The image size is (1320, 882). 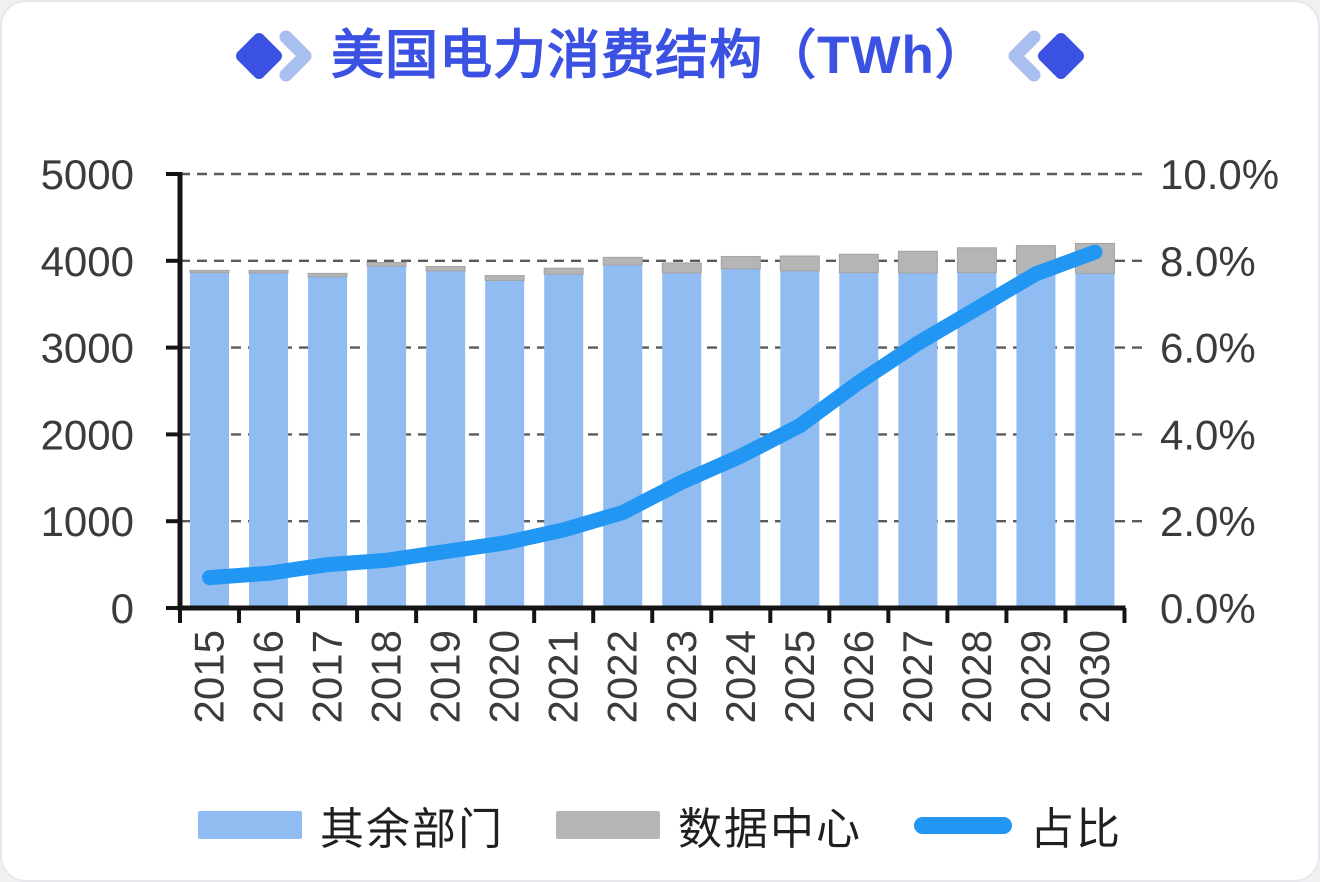 I want to click on right-axis-label-8.0%: 8.0%, so click(x=1208, y=261).